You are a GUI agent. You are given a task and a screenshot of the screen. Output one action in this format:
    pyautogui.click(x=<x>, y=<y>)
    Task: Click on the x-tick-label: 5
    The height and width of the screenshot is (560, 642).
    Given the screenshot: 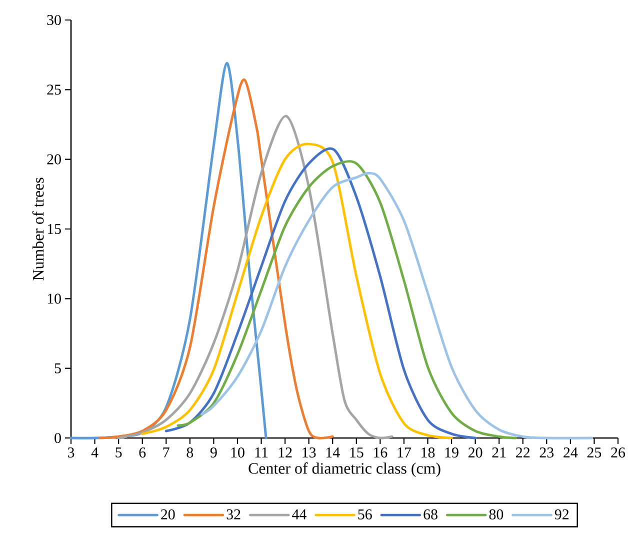 What is the action you would take?
    pyautogui.click(x=119, y=452)
    